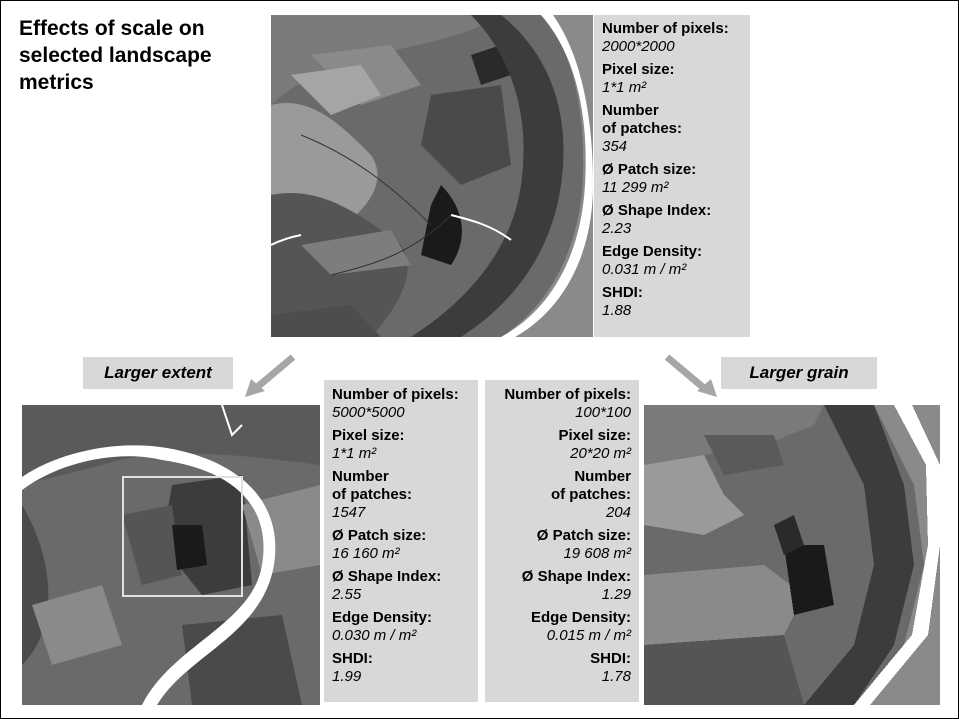 Image resolution: width=959 pixels, height=719 pixels. What do you see at coordinates (615, 146) in the screenshot?
I see `metric-value: 354` at bounding box center [615, 146].